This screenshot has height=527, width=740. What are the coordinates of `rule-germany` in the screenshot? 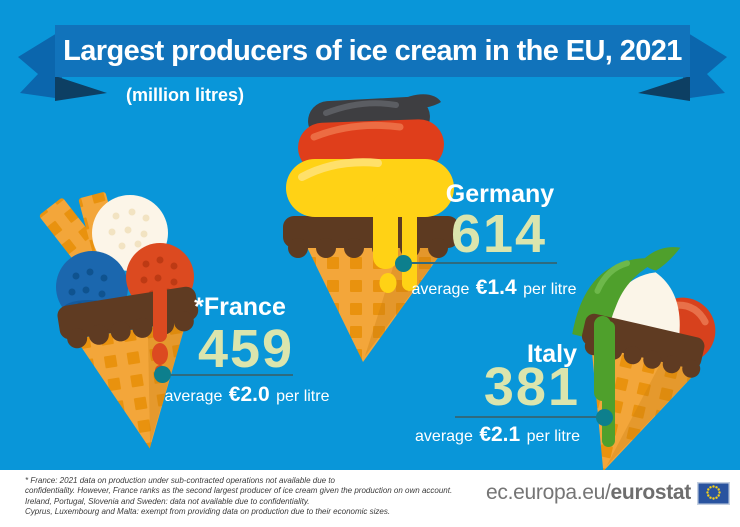 It's located at (479, 263).